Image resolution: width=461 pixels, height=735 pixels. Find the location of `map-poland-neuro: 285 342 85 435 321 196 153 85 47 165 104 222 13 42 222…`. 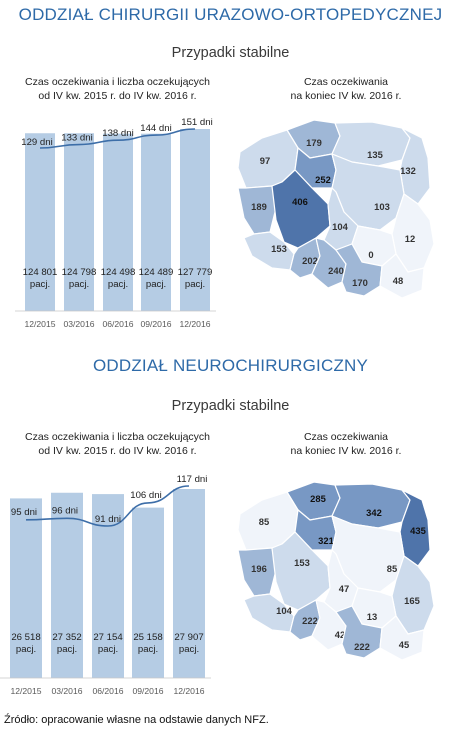

map-poland-neuro: 285 342 85 435 321 196 153 85 47 165 104 222 13 42 222… is located at coordinates (336, 571).